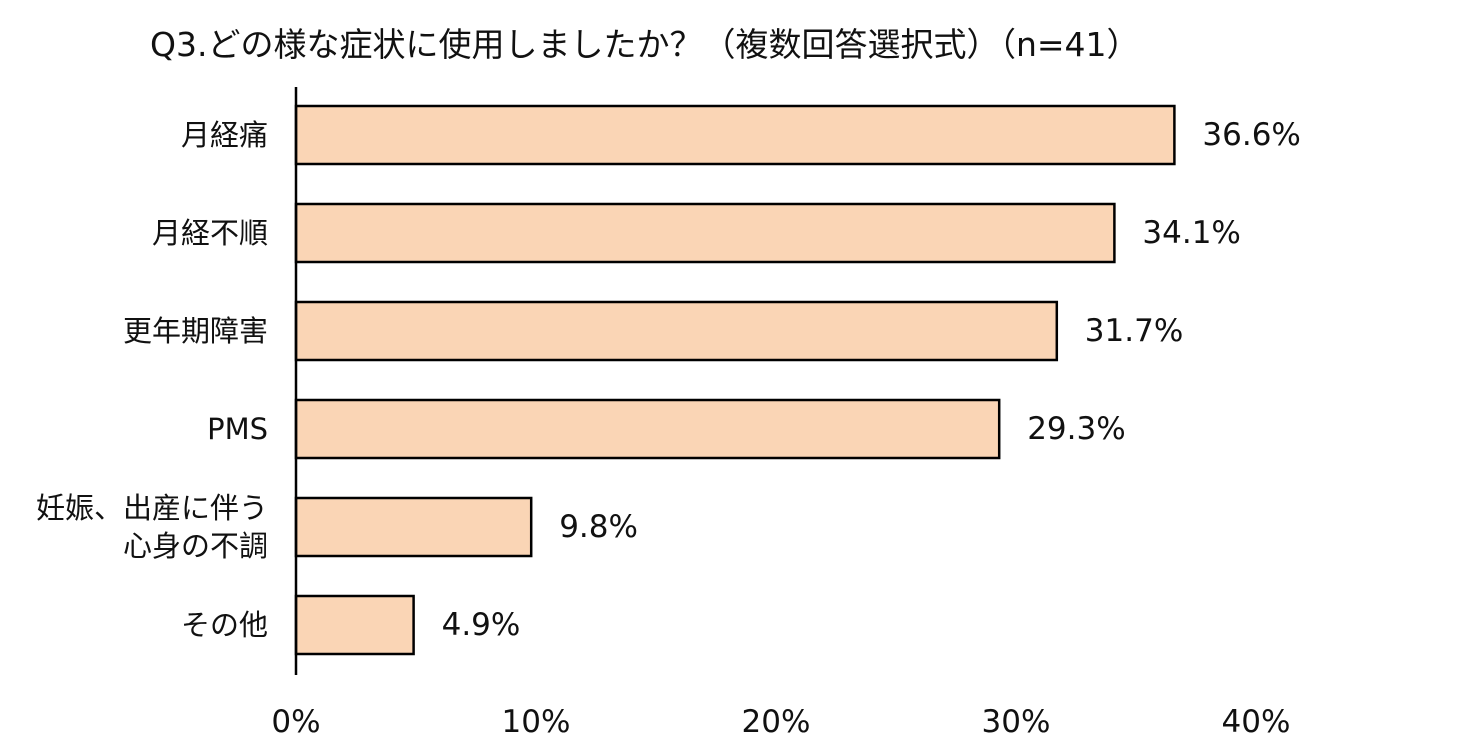  Describe the element at coordinates (195, 331) in the screenshot. I see `category-label: 更年期障害` at that location.